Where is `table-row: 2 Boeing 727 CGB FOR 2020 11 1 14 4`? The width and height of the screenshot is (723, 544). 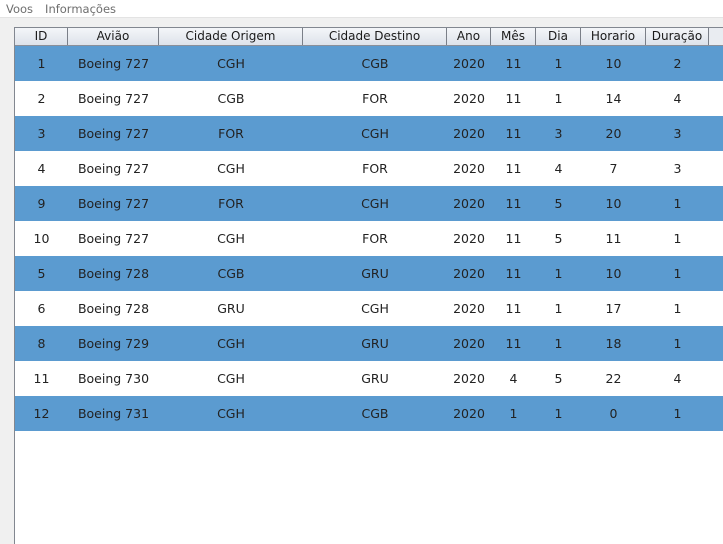 table-row: 2 Boeing 727 CGB FOR 2020 11 1 14 4 is located at coordinates (369, 98).